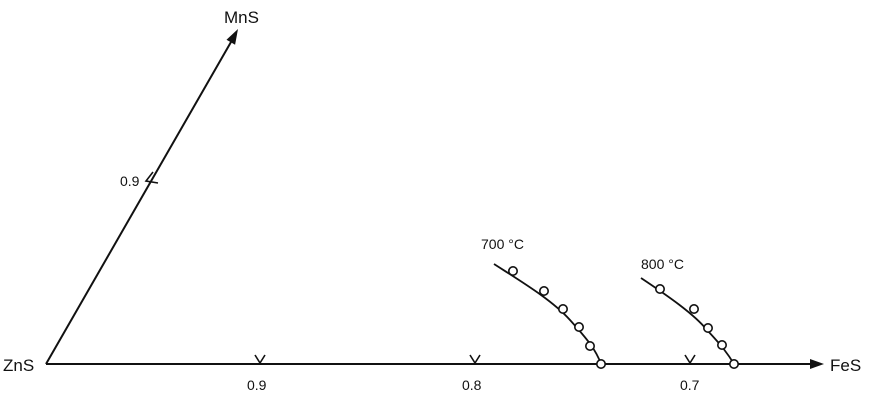  Describe the element at coordinates (130, 181) in the screenshot. I see `mns-tick-label-0.9: 0.9` at that location.